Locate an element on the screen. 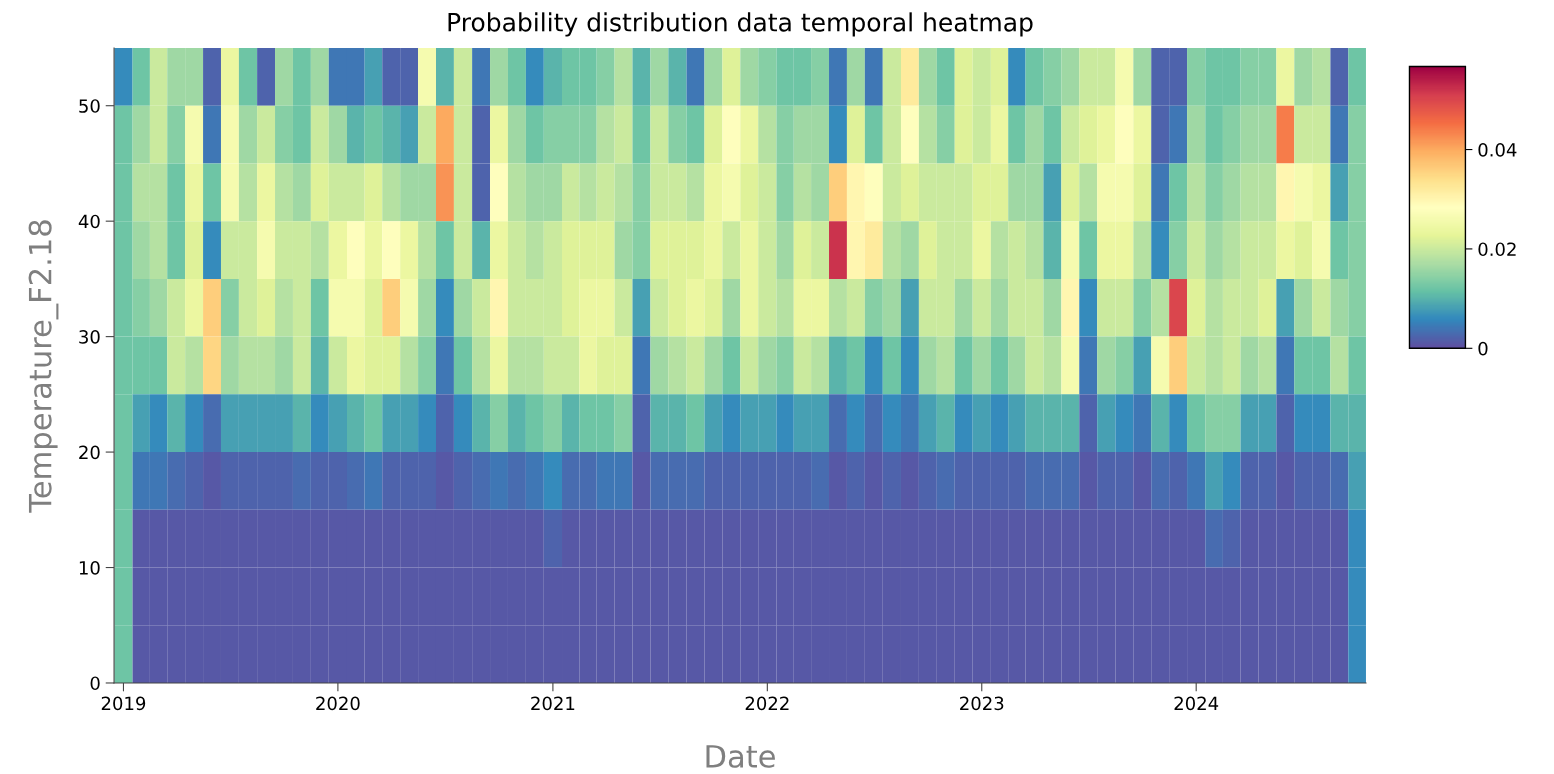  color-bar-label: 0.04 is located at coordinates (1497, 150).